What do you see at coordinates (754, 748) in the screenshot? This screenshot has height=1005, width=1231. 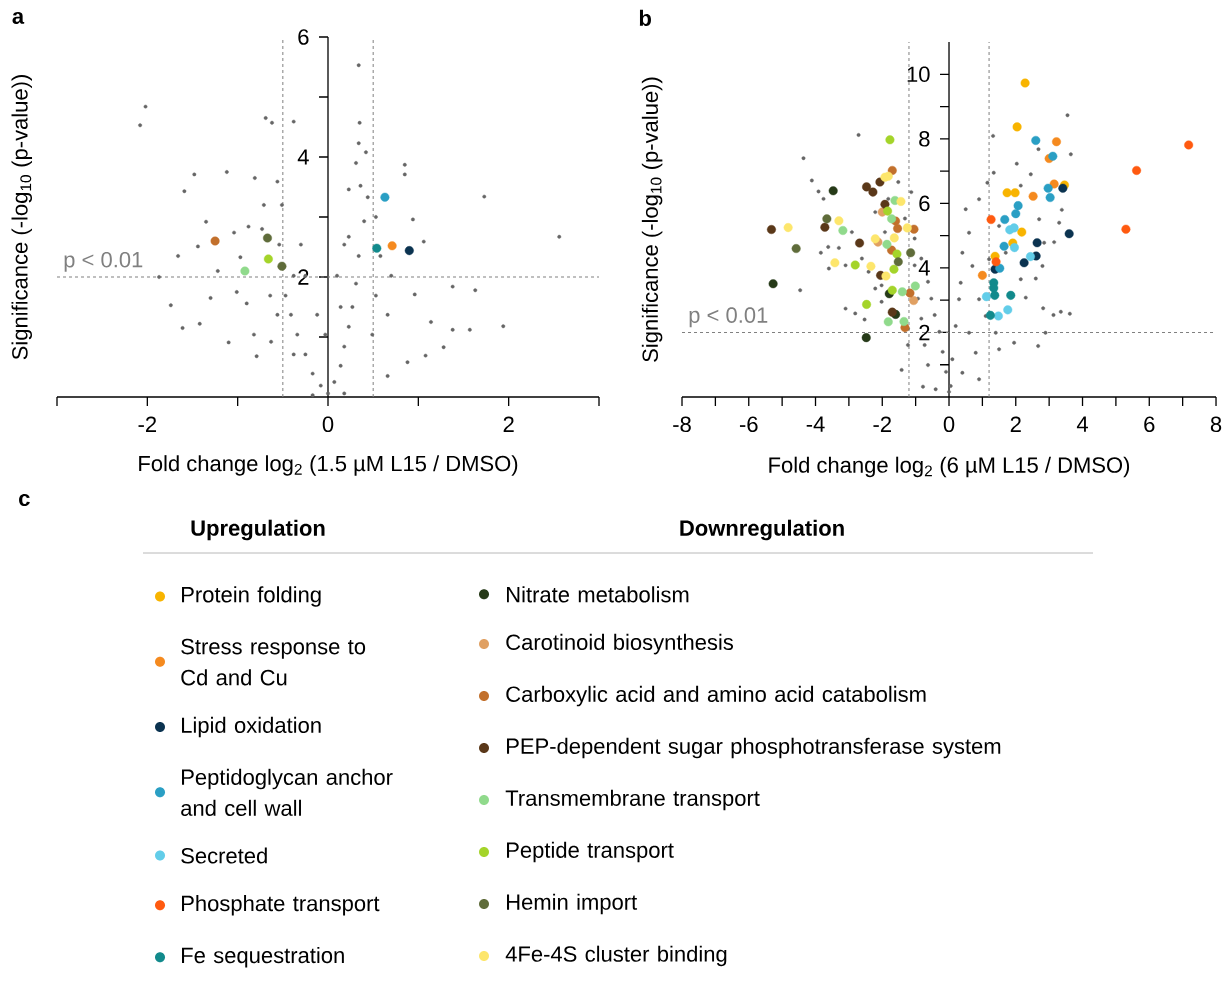 I see `legend-label: PEP-dependent sugar phosphotransferase system` at bounding box center [754, 748].